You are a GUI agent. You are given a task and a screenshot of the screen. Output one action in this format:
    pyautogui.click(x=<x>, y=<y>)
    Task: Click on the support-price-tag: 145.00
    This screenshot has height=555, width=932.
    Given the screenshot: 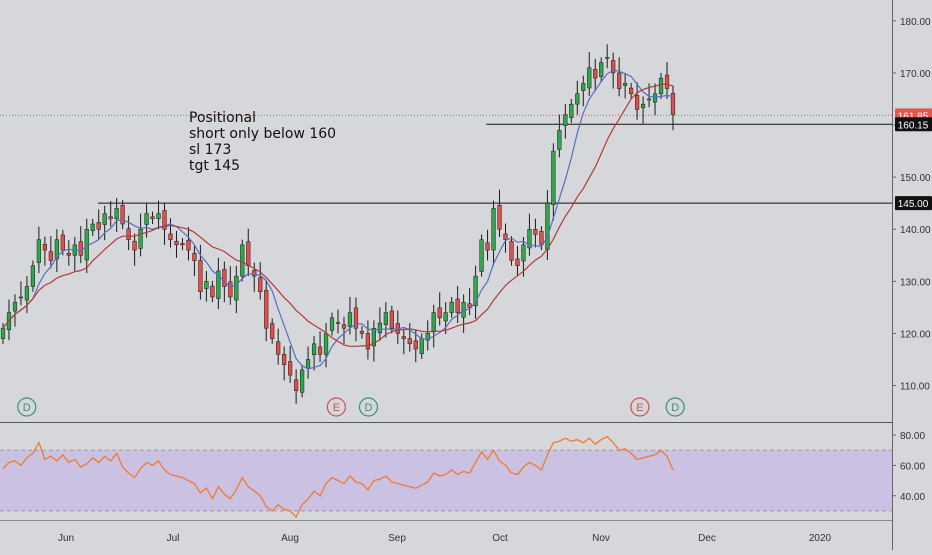 What is the action you would take?
    pyautogui.click(x=913, y=203)
    